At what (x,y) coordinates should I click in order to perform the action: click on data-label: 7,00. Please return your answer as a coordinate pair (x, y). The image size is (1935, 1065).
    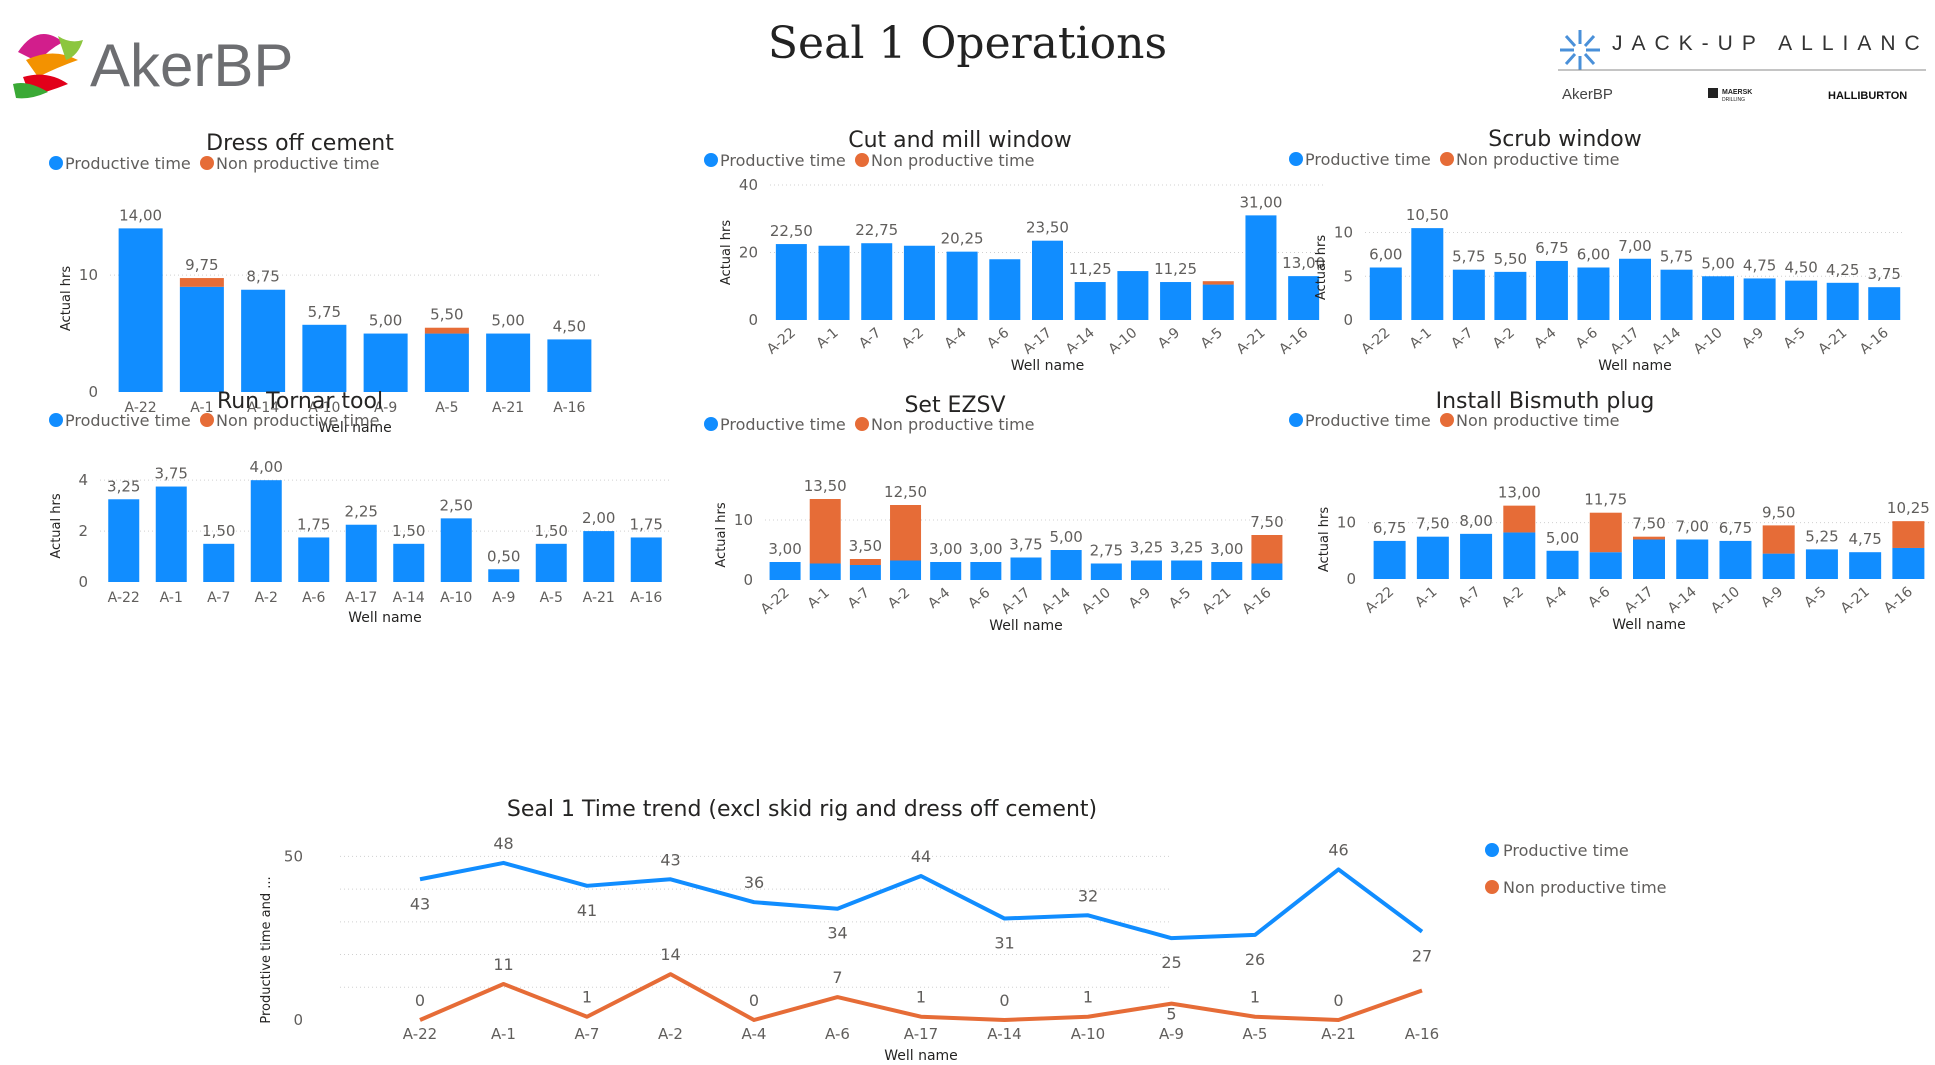
    Looking at the image, I should click on (1692, 527).